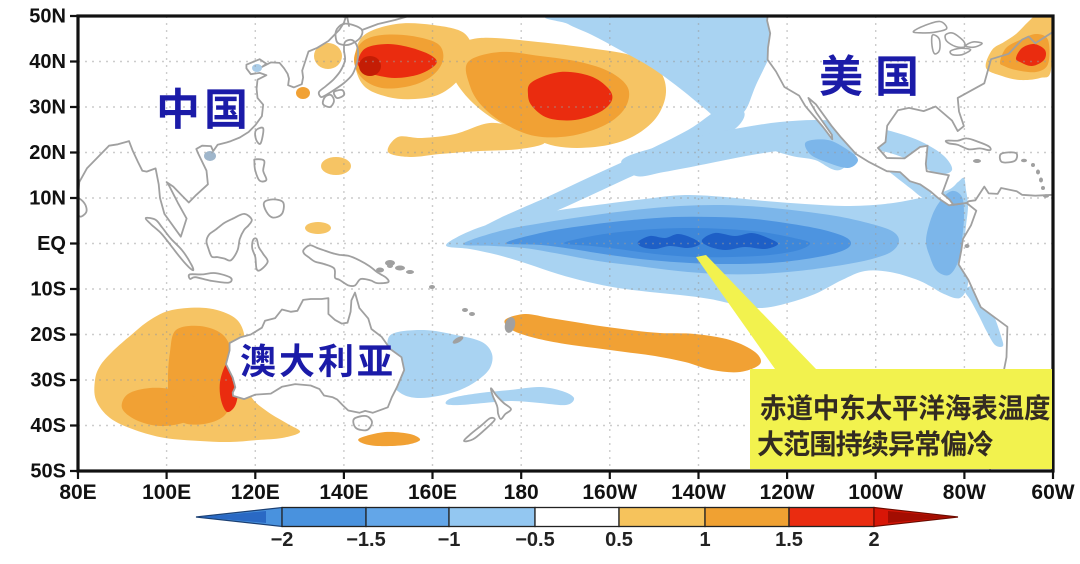 This screenshot has width=1080, height=564. I want to click on svg-text: 100W, so click(875, 492).